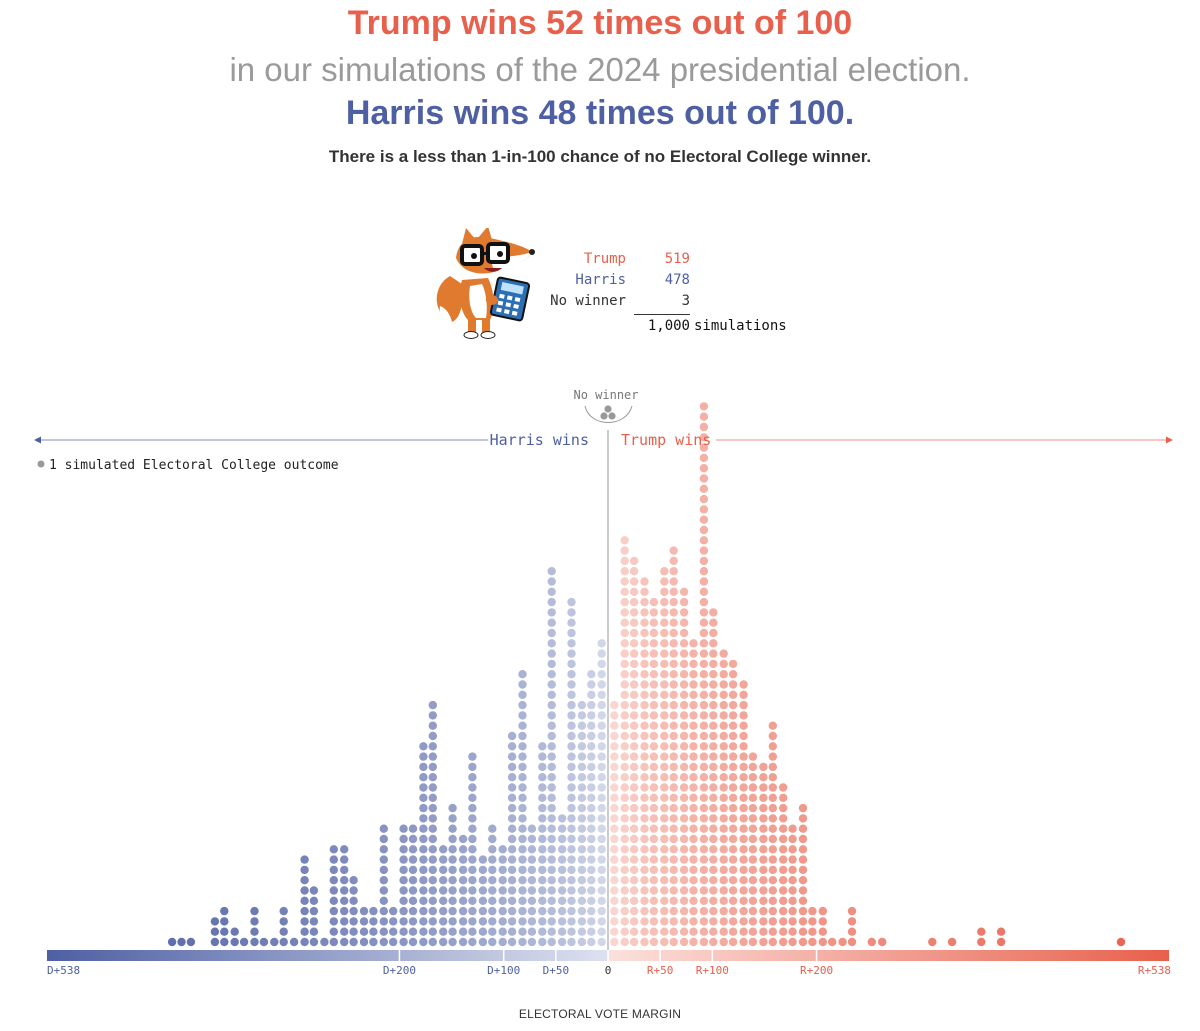 The image size is (1200, 1031). Describe the element at coordinates (503, 970) in the screenshot. I see `tick-label: D+100` at that location.